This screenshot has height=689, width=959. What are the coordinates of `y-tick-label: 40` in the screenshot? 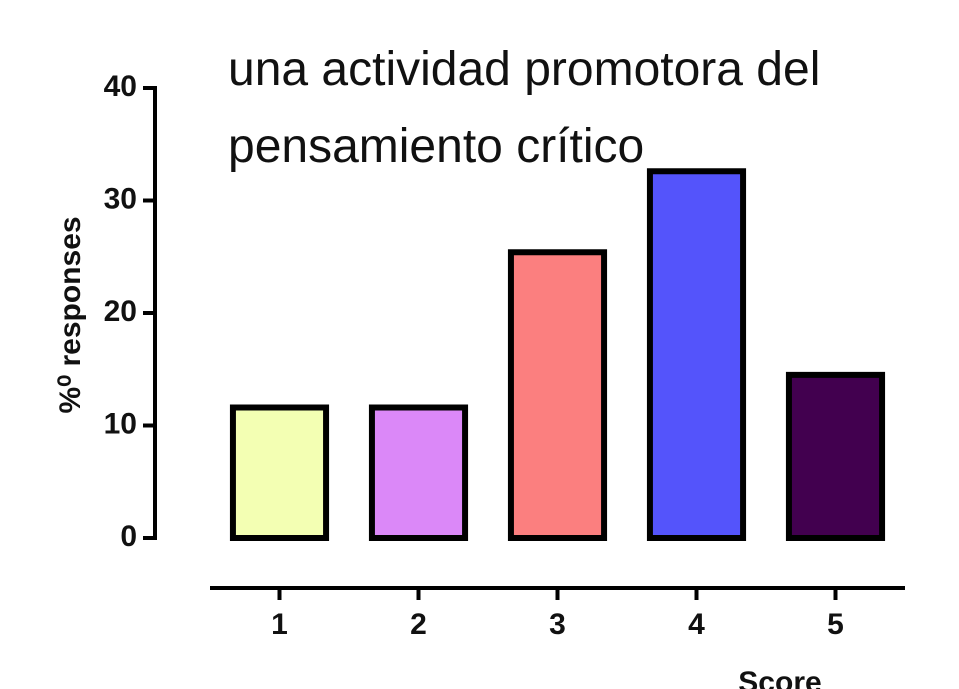 It's located at (120, 86).